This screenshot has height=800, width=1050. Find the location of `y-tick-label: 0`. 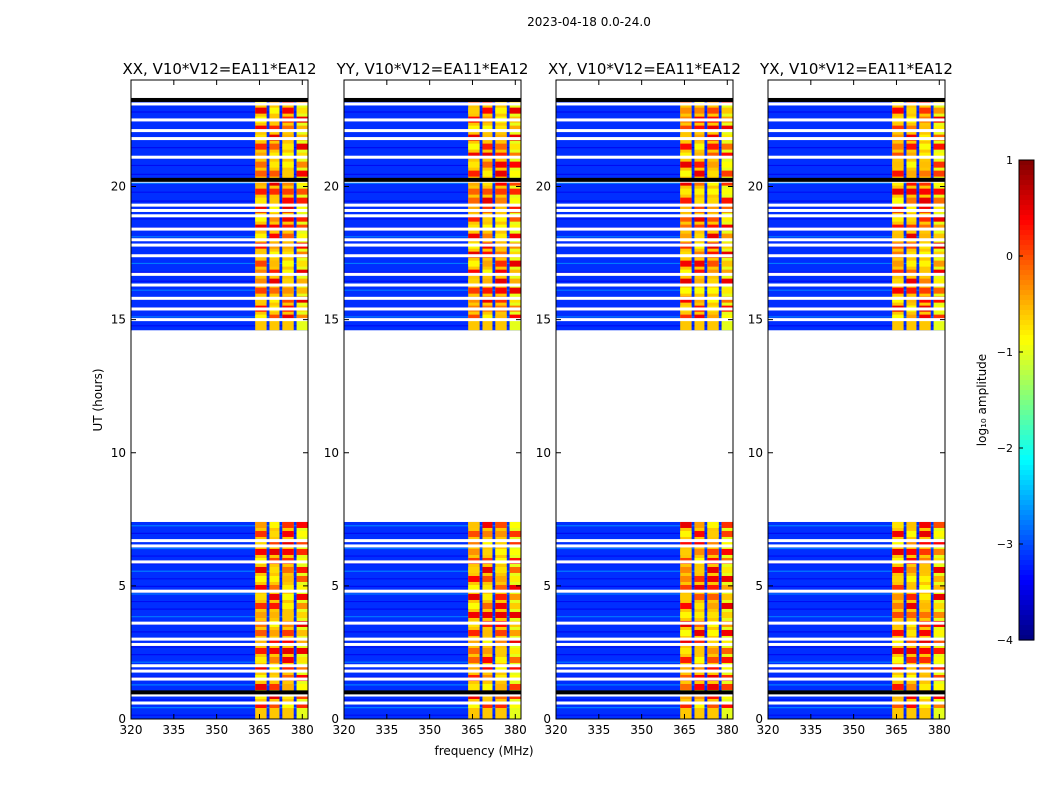

y-tick-label: 0 is located at coordinates (759, 719).